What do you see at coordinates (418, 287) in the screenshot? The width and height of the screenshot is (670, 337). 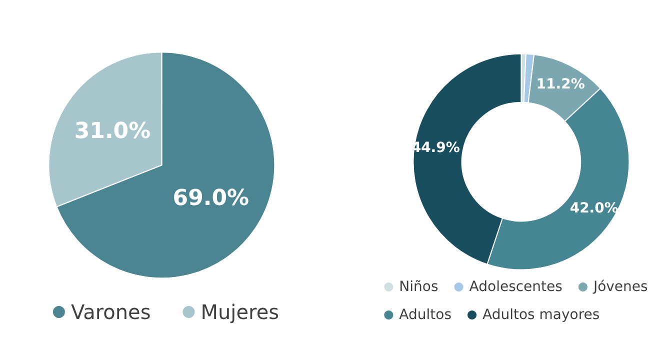 I see `legend-label: Niños` at bounding box center [418, 287].